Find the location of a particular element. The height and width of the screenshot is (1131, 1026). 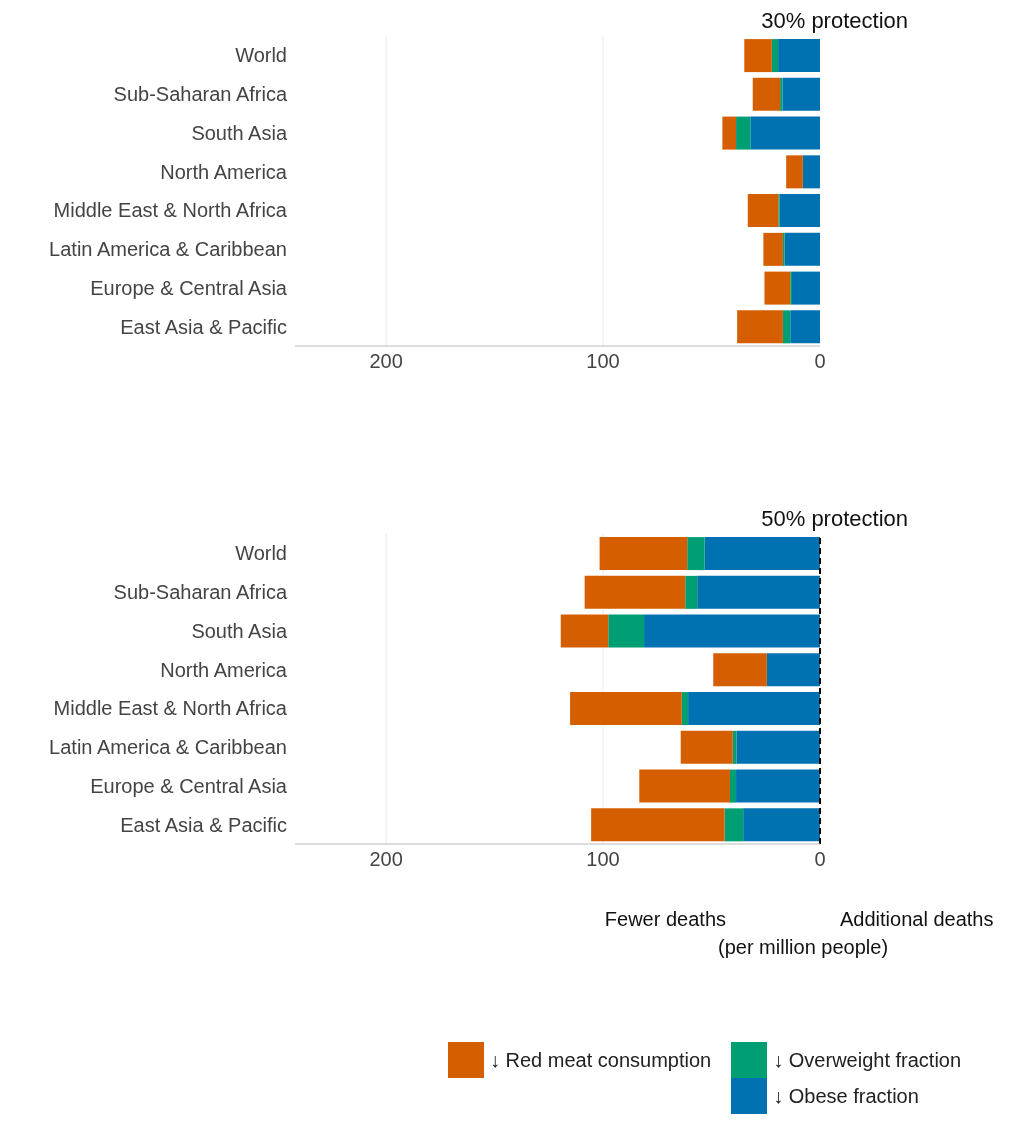

legend-label: ↓ Red meat consumption is located at coordinates (601, 1060).